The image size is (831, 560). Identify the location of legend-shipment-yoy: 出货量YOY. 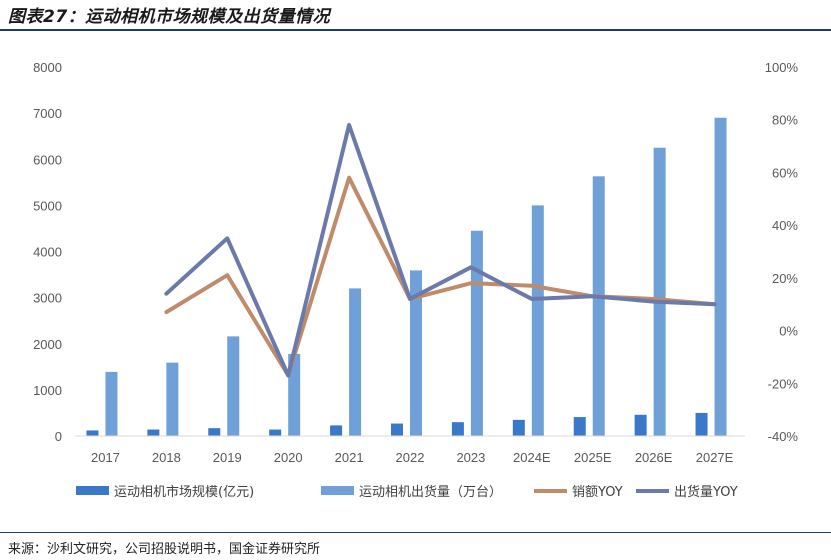
(687, 492).